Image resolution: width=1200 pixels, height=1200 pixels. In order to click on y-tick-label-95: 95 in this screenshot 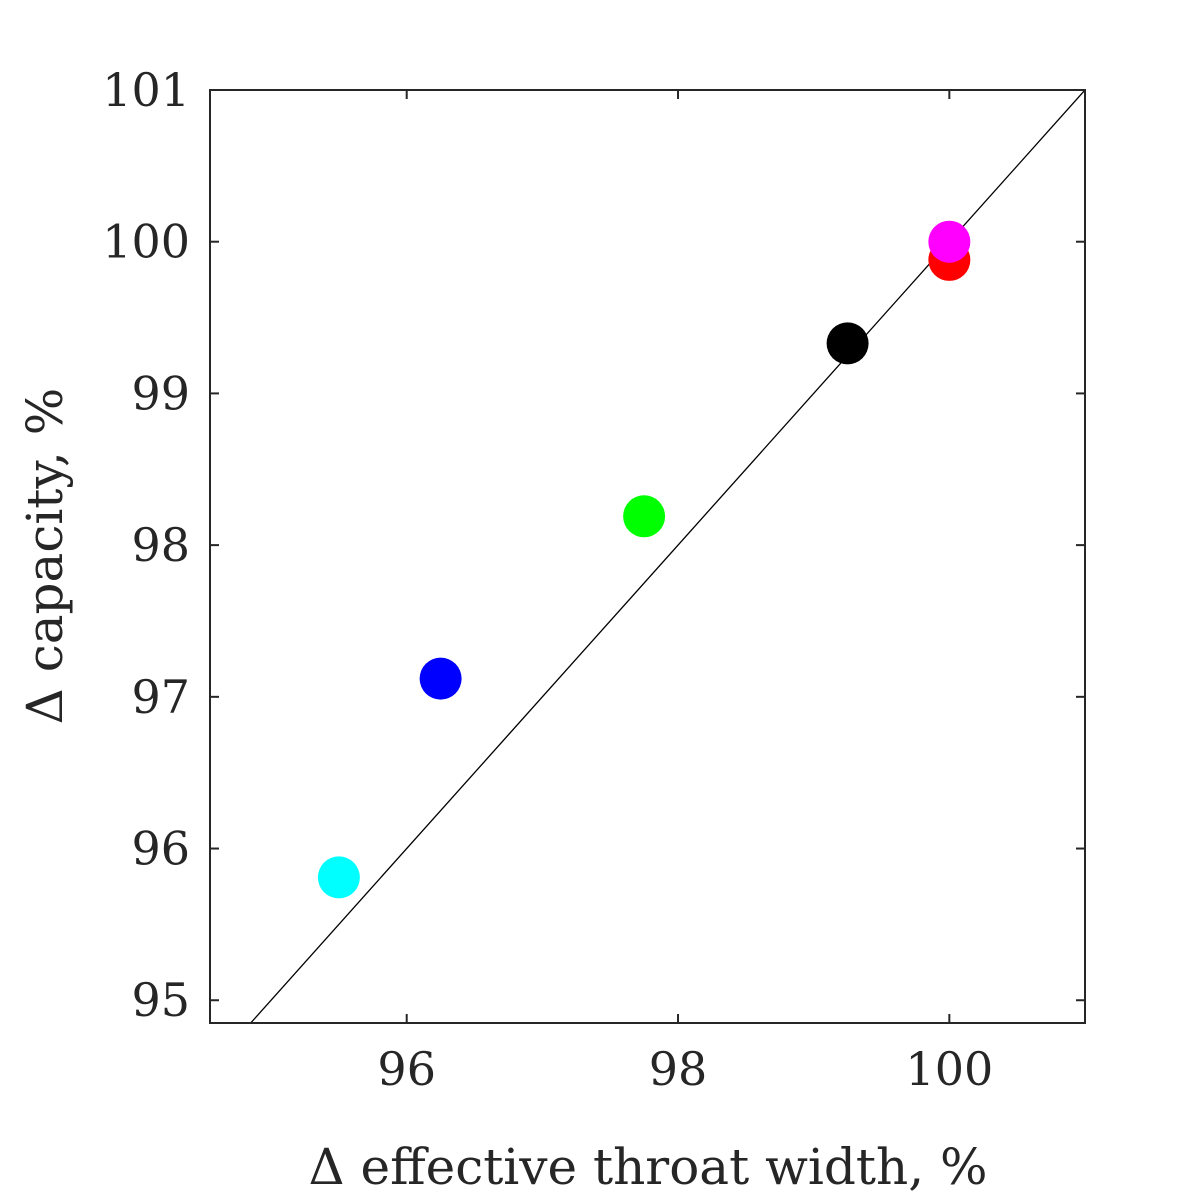, I will do `click(160, 1000)`.